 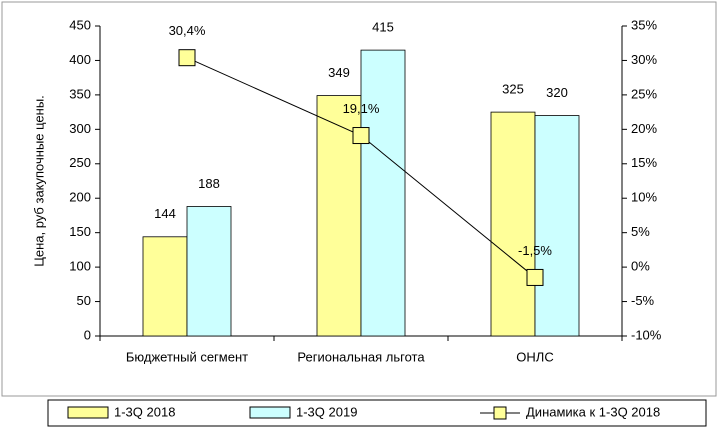 What do you see at coordinates (534, 356) in the screenshot?
I see `x-tick-label: ОНЛС` at bounding box center [534, 356].